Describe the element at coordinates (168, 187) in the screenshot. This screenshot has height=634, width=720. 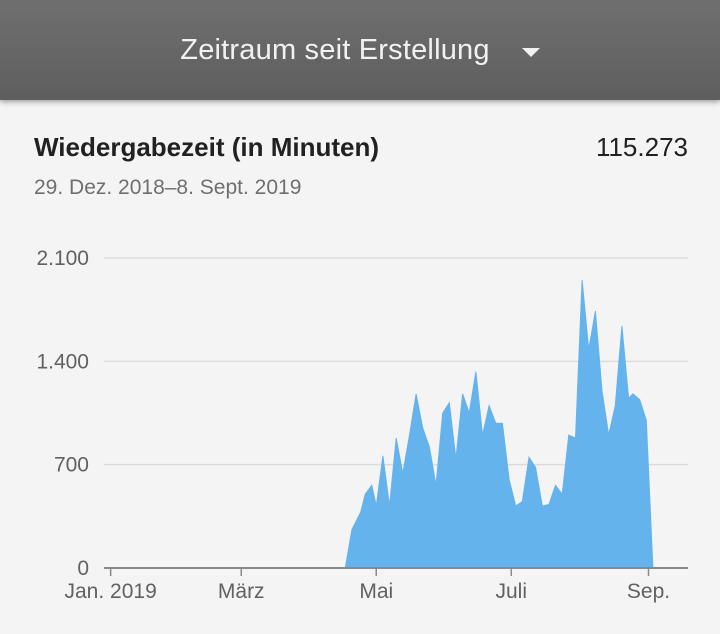
I see `date-range: 29. Dez. 2018–8. Sept. 2019` at that location.